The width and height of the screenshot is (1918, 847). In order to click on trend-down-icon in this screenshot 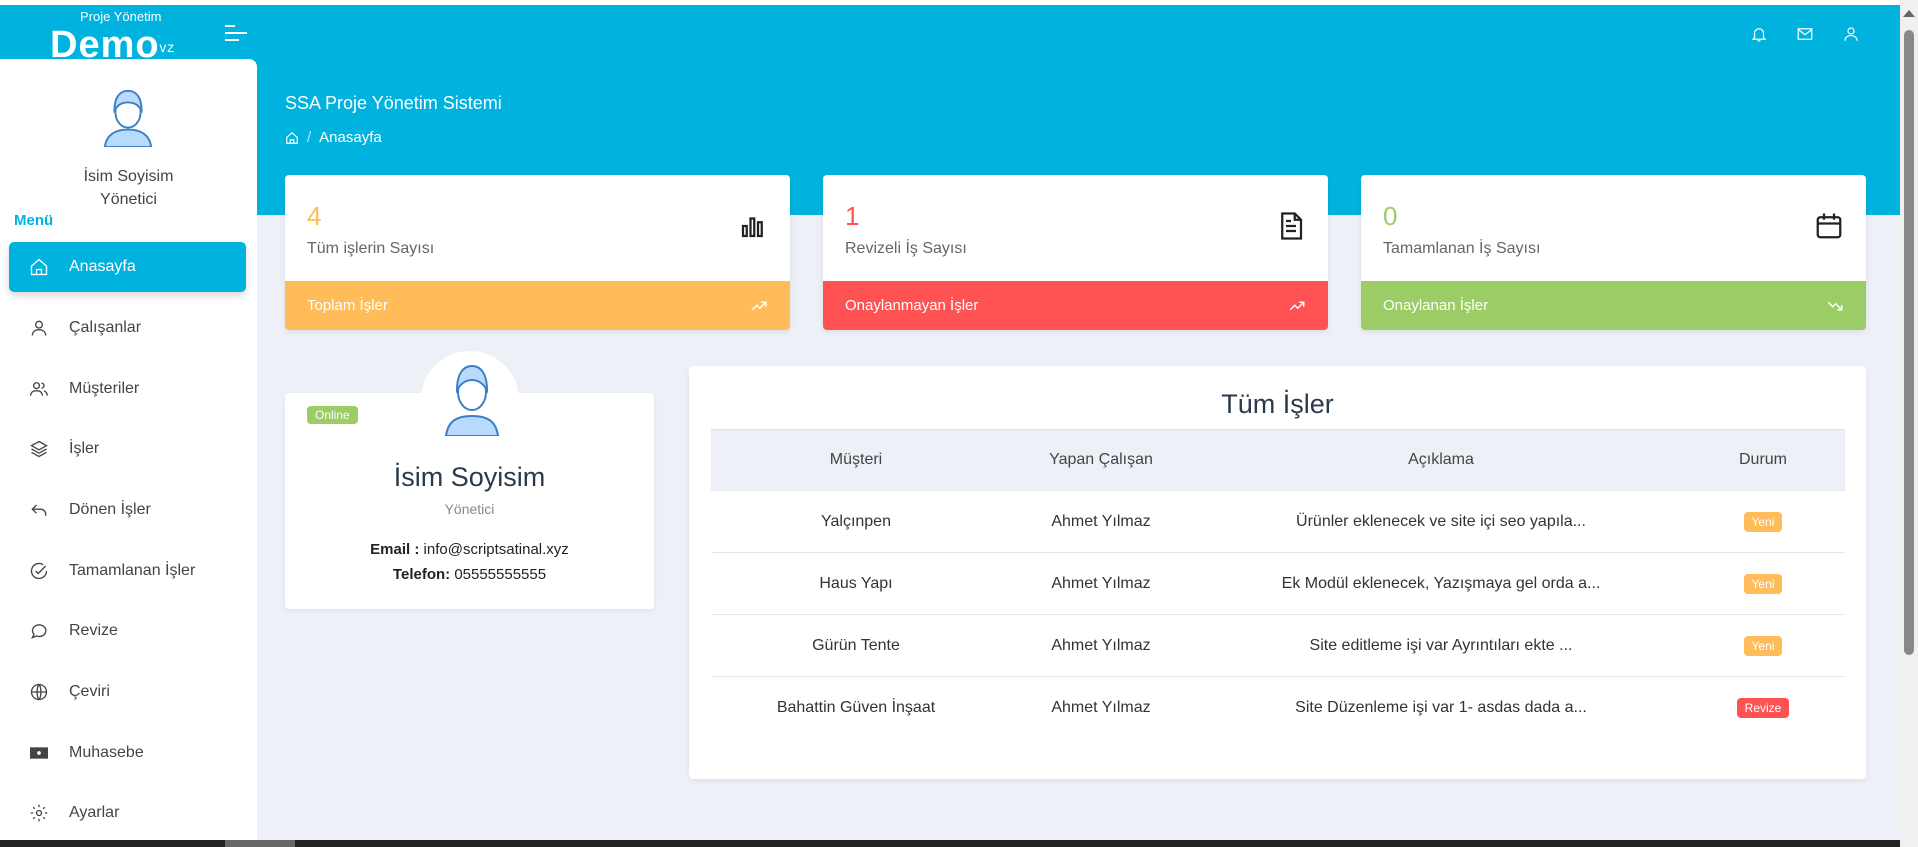, I will do `click(1835, 306)`.